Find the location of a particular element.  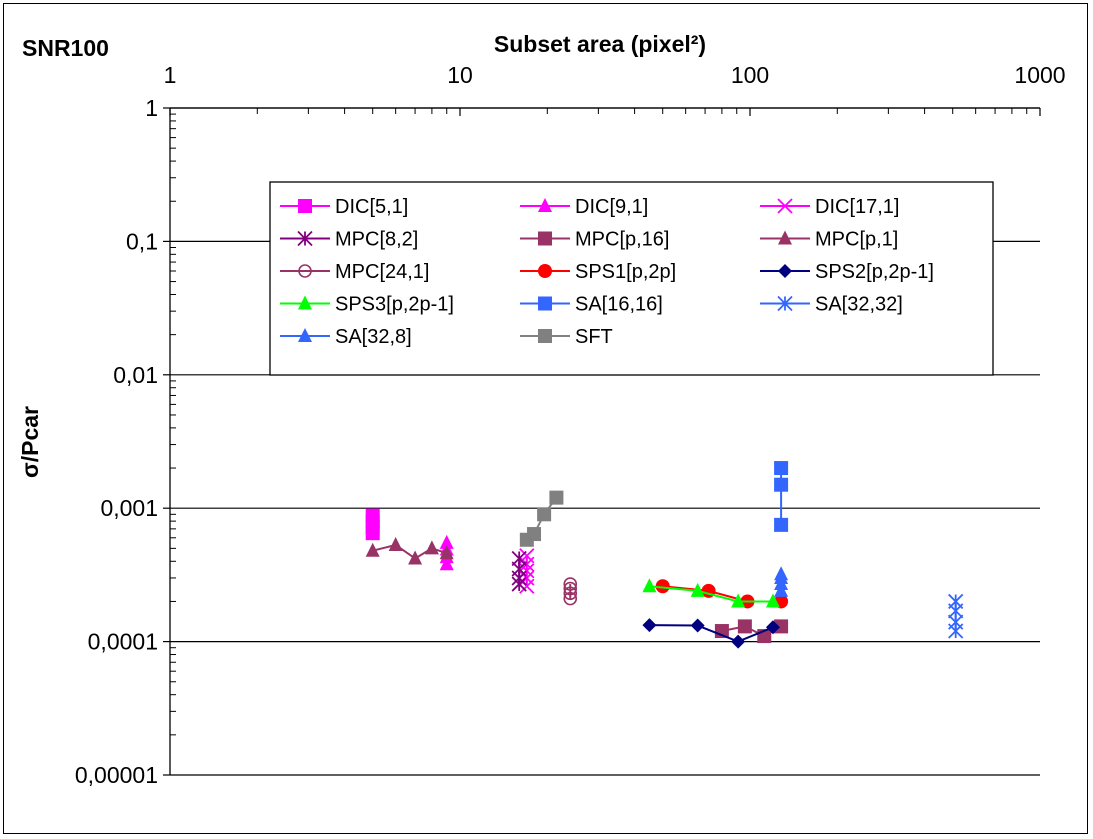

legend-label: SPS3[p,2p-1] is located at coordinates (394, 305).